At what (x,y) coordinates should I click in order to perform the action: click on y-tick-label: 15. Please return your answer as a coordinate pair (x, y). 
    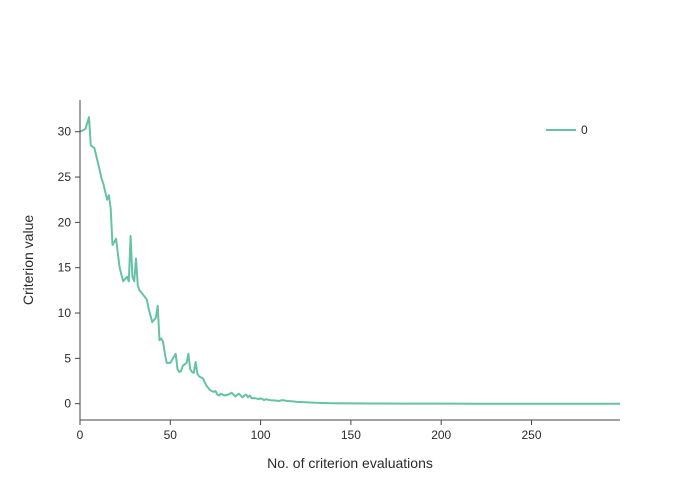
    Looking at the image, I should click on (65, 268).